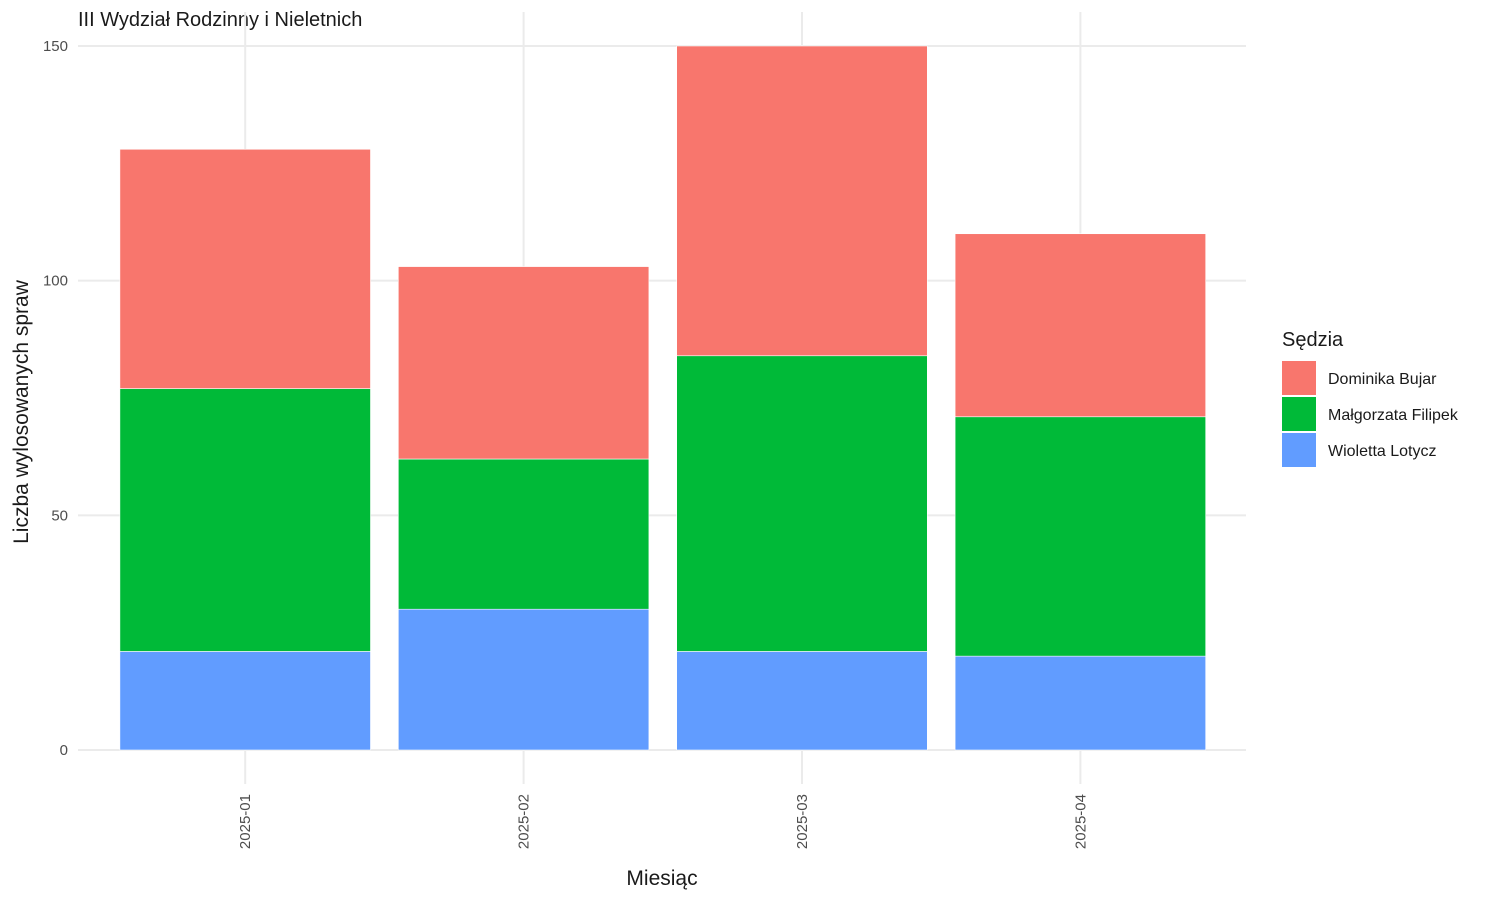  Describe the element at coordinates (663, 821) in the screenshot. I see `x-axis-ticks: 2025-01 2025-02 2025-03 2025-04` at that location.